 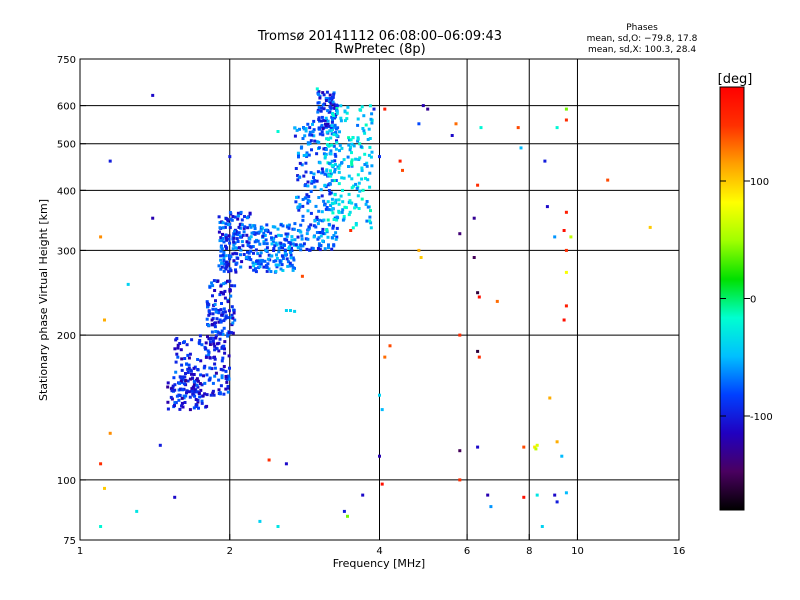 What do you see at coordinates (66, 107) in the screenshot?
I see `y-tick-label: 600` at bounding box center [66, 107].